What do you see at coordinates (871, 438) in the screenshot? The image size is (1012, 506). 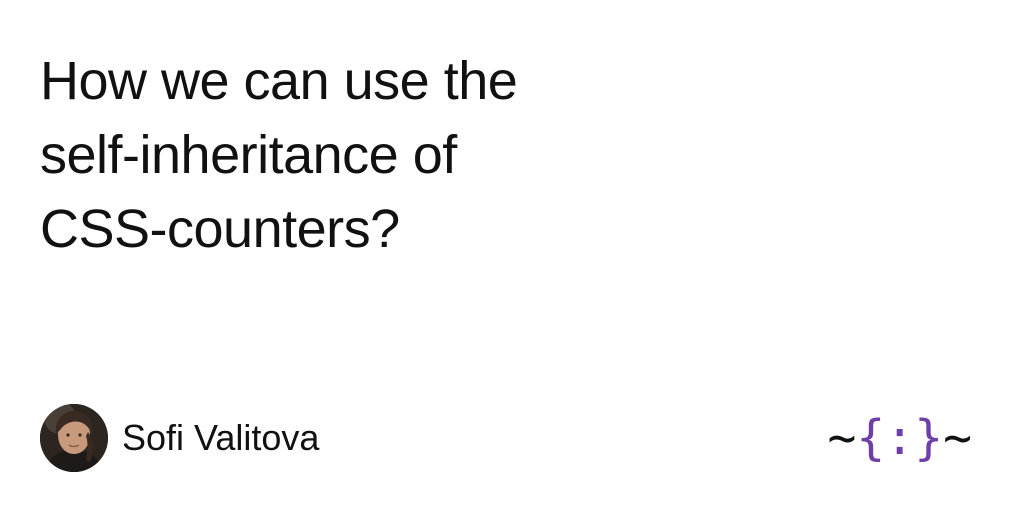 I see `logo-brace-open: {` at bounding box center [871, 438].